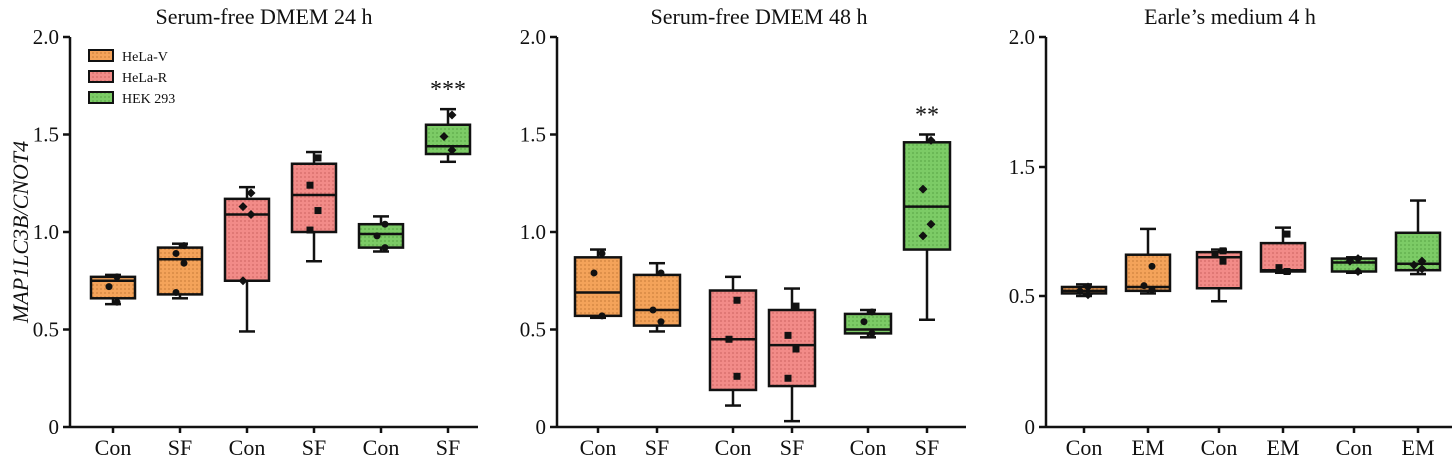 Image resolution: width=1452 pixels, height=464 pixels. What do you see at coordinates (131, 78) in the screenshot?
I see `legend: HeLa-V HeLa-R HEK 293` at bounding box center [131, 78].